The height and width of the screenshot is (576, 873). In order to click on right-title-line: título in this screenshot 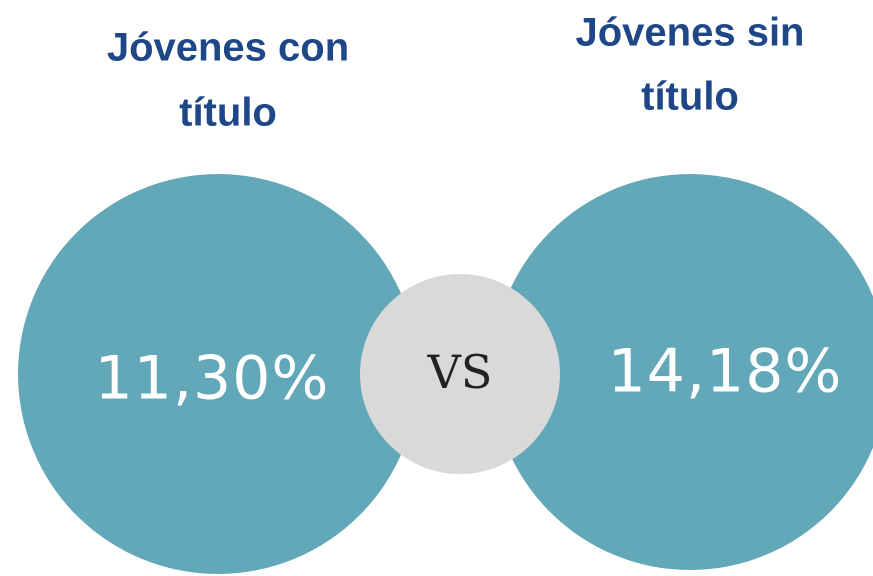, I will do `click(690, 97)`.